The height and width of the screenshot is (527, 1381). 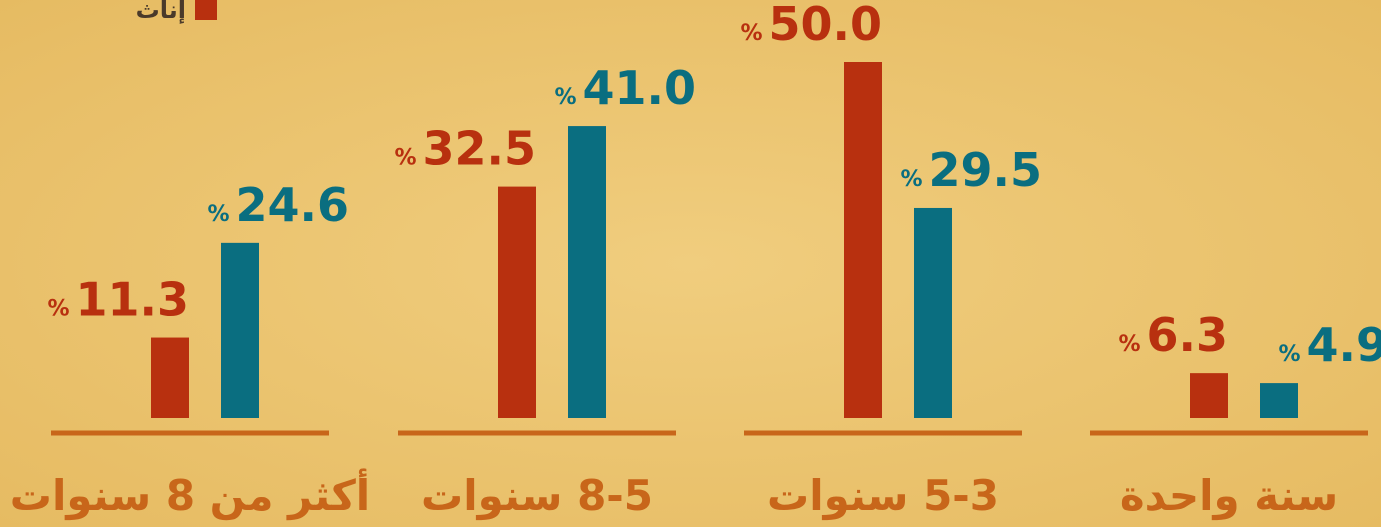 I want to click on value-number: 11.3, so click(x=133, y=300).